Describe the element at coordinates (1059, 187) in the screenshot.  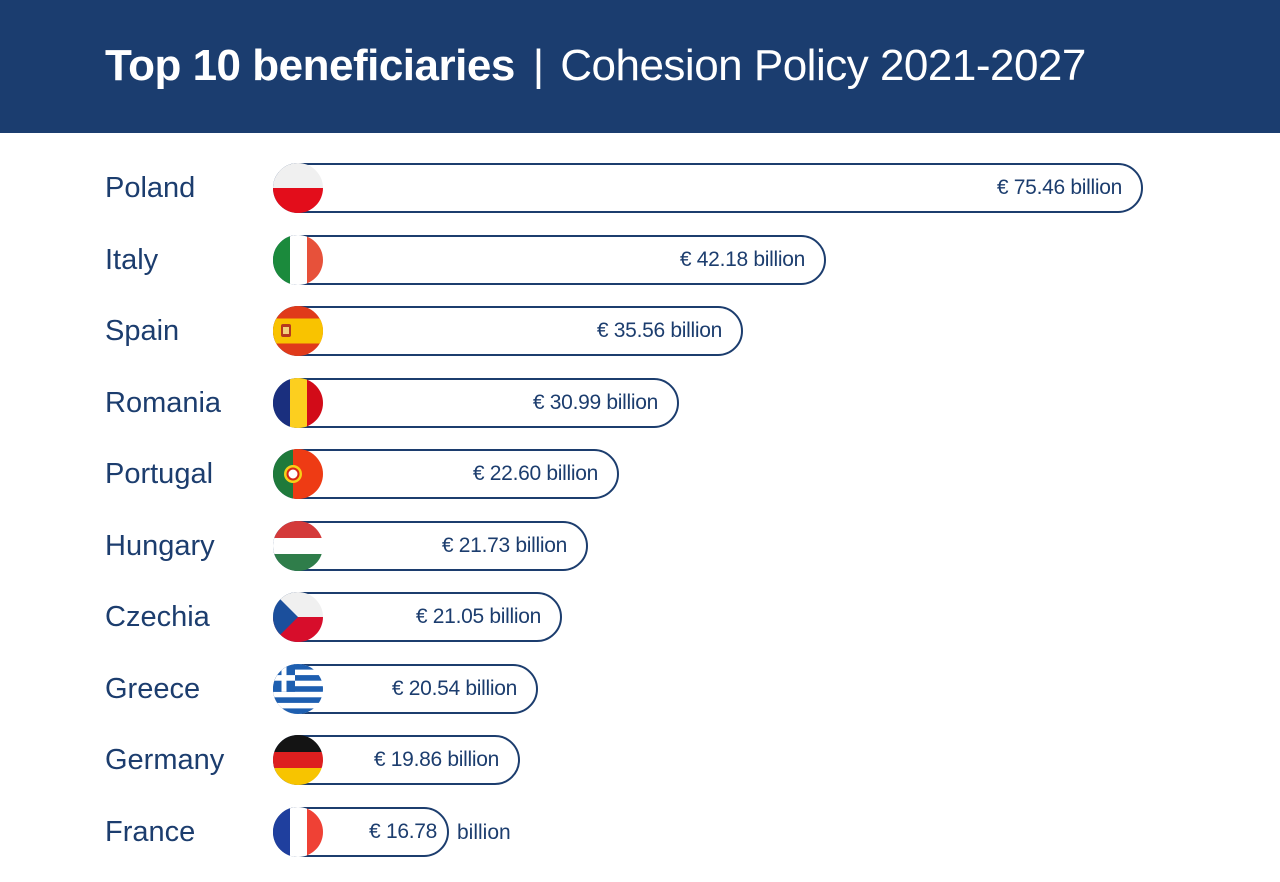
I see `value-label-poland: € 75.46 billion` at that location.